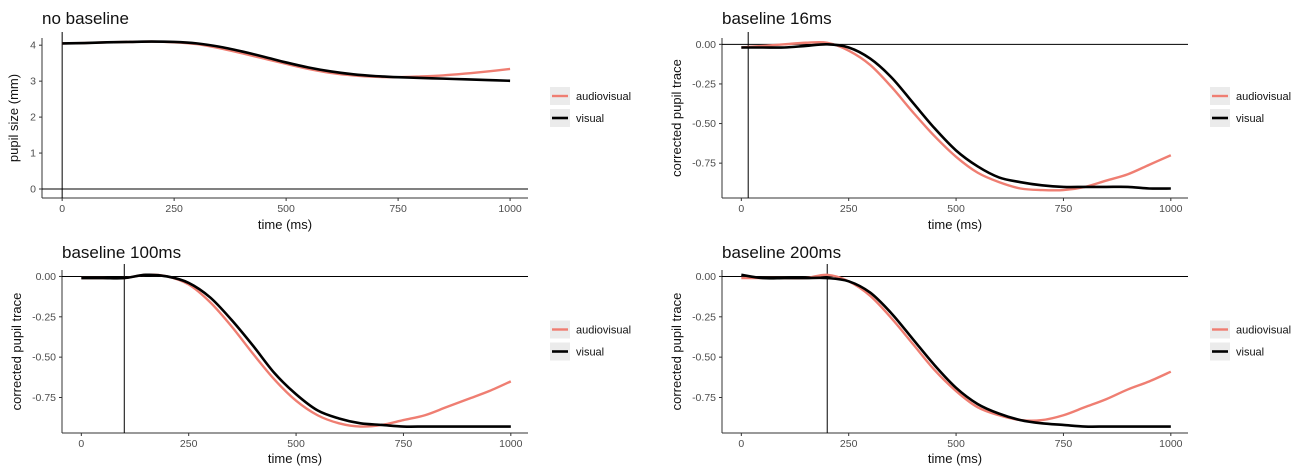  What do you see at coordinates (33, 154) in the screenshot?
I see `y-tick-label: 1` at bounding box center [33, 154].